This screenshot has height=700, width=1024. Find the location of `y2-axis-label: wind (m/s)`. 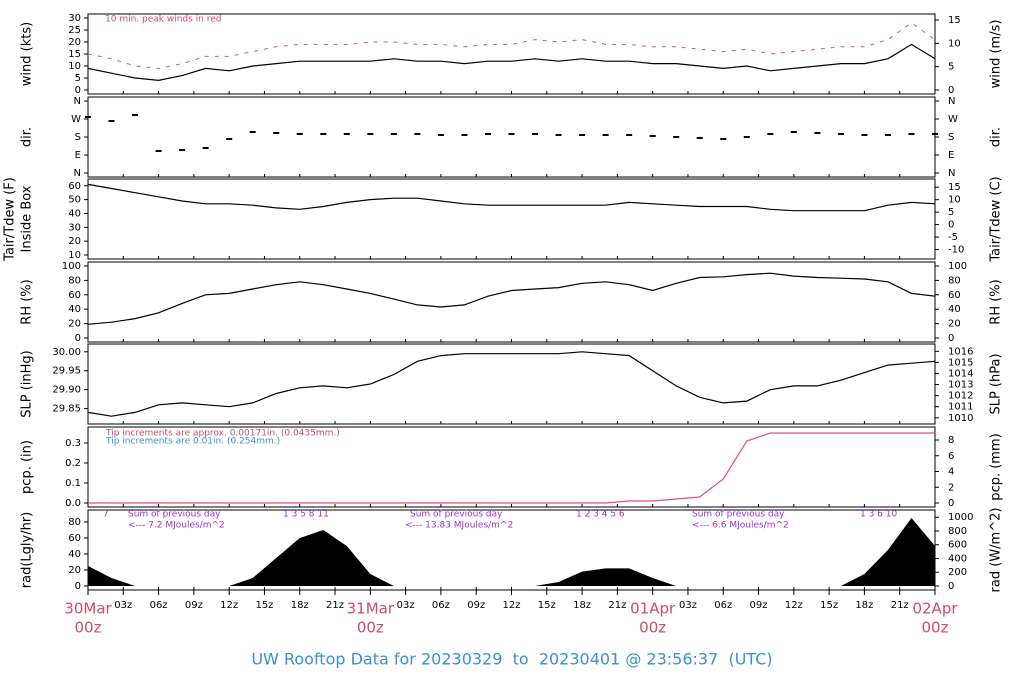

y2-axis-label: wind (m/s) is located at coordinates (996, 54).